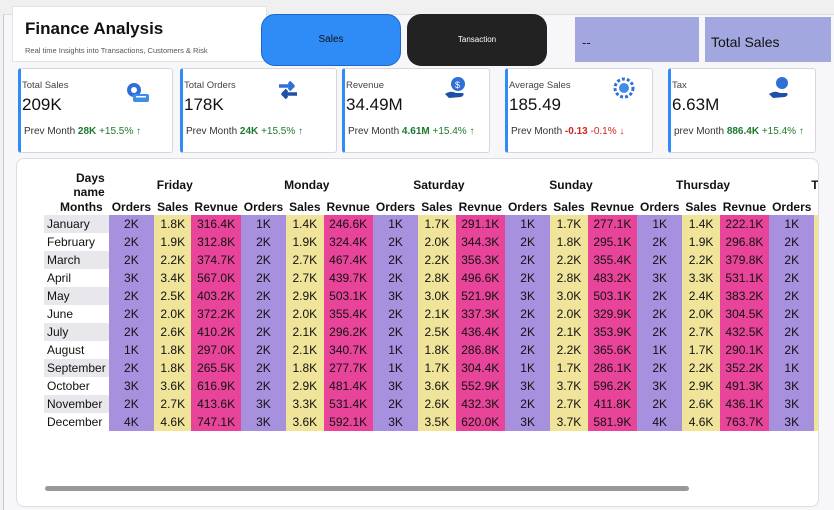  I want to click on matrix-cell: 265.5K, so click(216, 368).